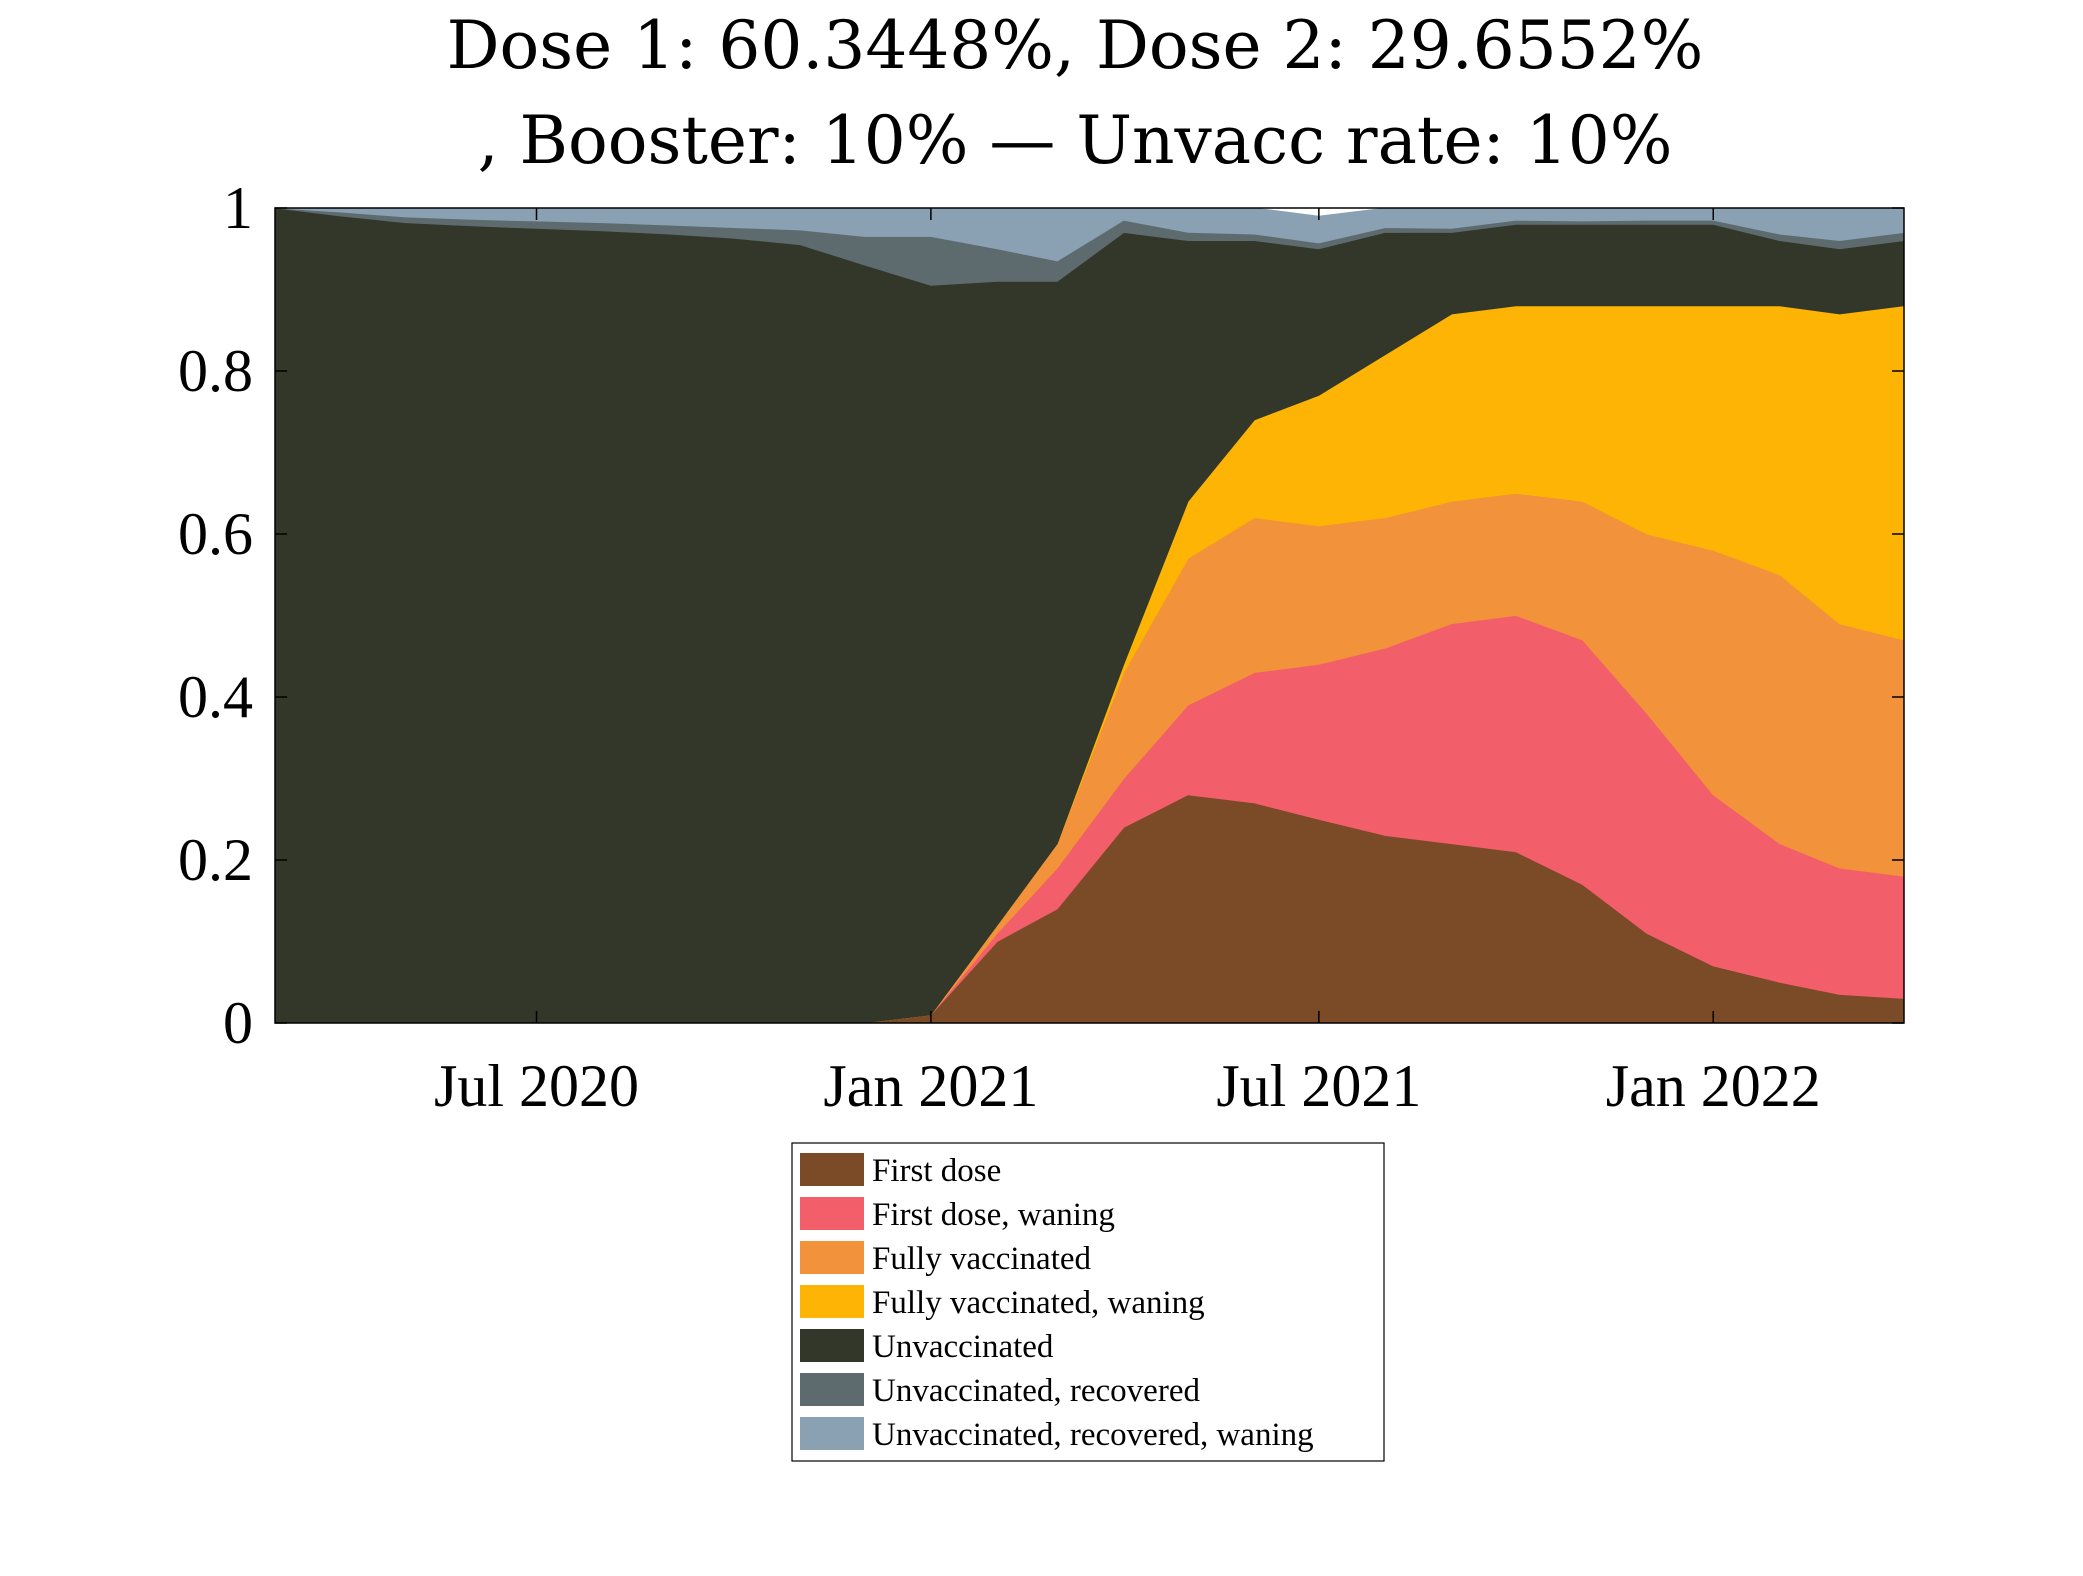 The height and width of the screenshot is (1576, 2083). Describe the element at coordinates (215, 371) in the screenshot. I see `y-tick-label: 0.8` at that location.